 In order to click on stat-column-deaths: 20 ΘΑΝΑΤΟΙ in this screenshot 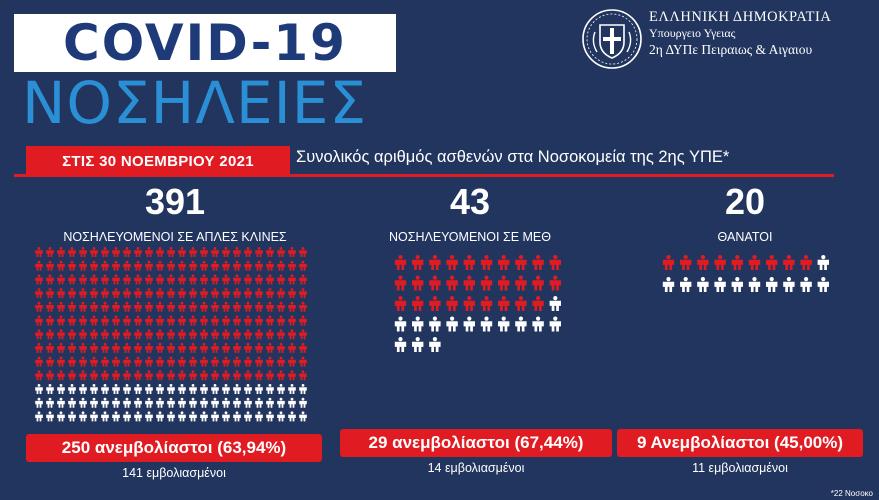, I will do `click(745, 214)`.